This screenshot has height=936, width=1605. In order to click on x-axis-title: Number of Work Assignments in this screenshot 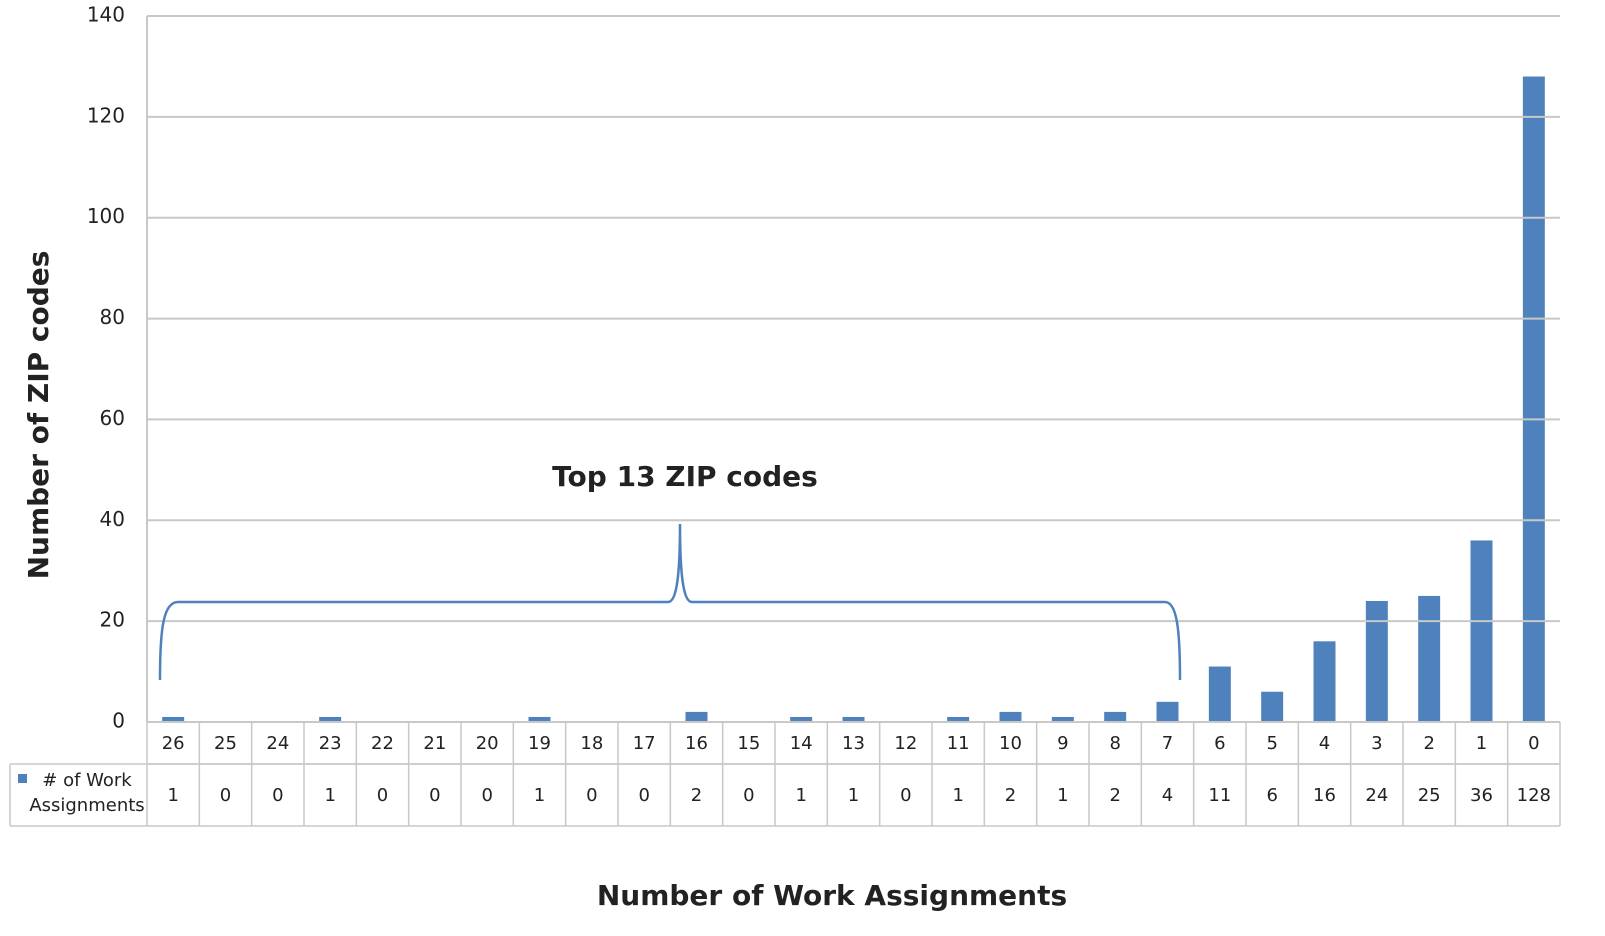, I will do `click(832, 895)`.